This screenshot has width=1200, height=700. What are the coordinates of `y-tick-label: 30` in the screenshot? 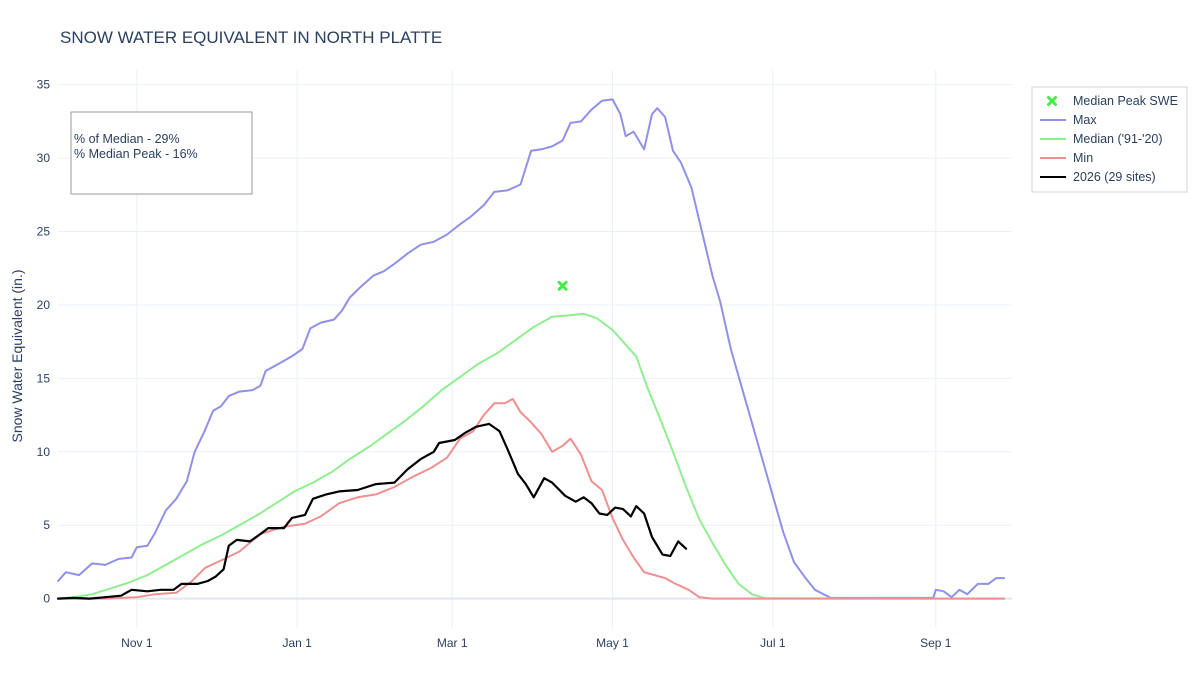 It's located at (44, 158).